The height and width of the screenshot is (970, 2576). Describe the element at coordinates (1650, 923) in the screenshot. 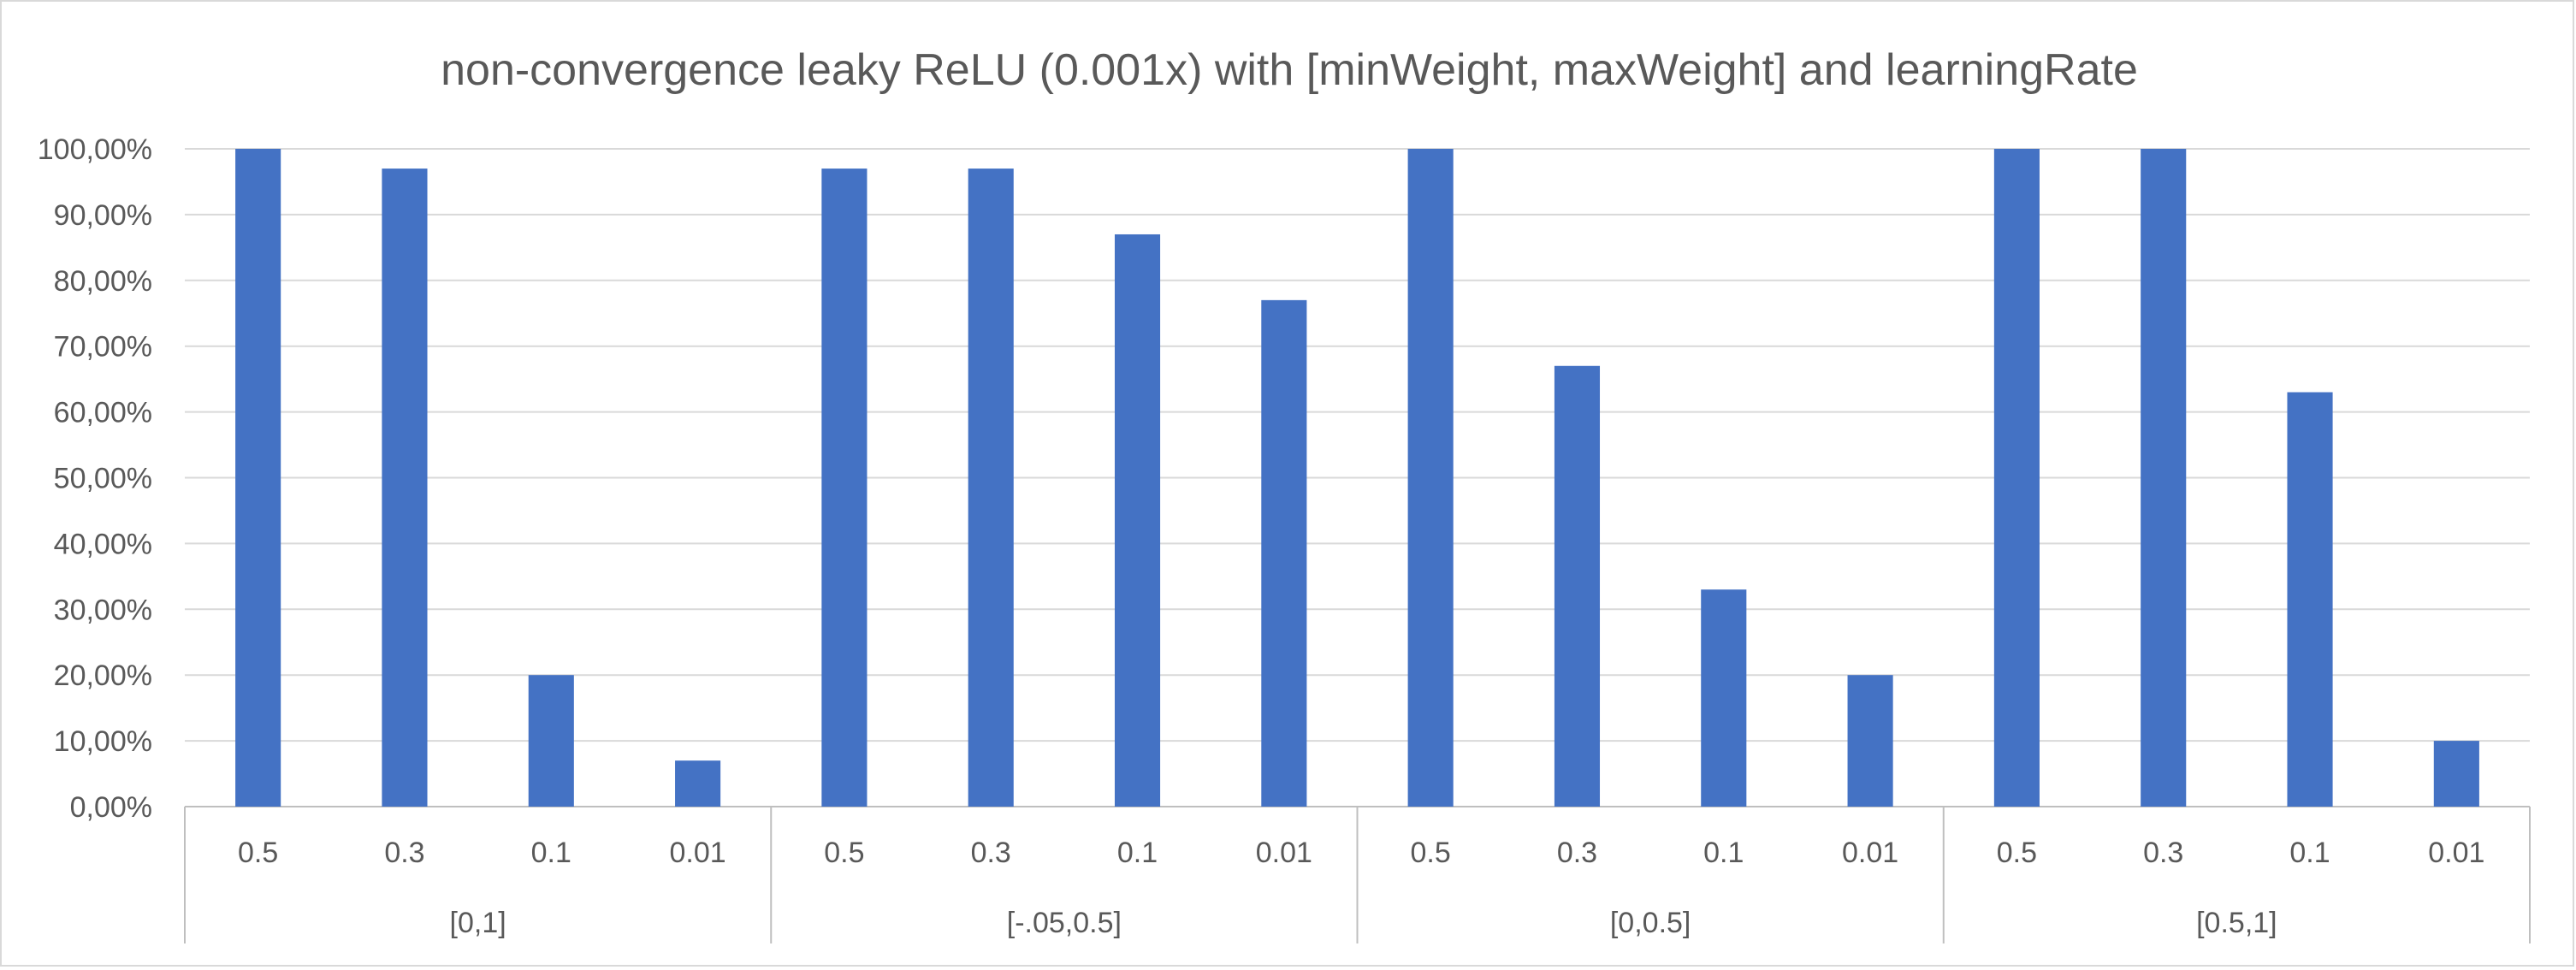

I see `group-label: [0,0.5]` at that location.